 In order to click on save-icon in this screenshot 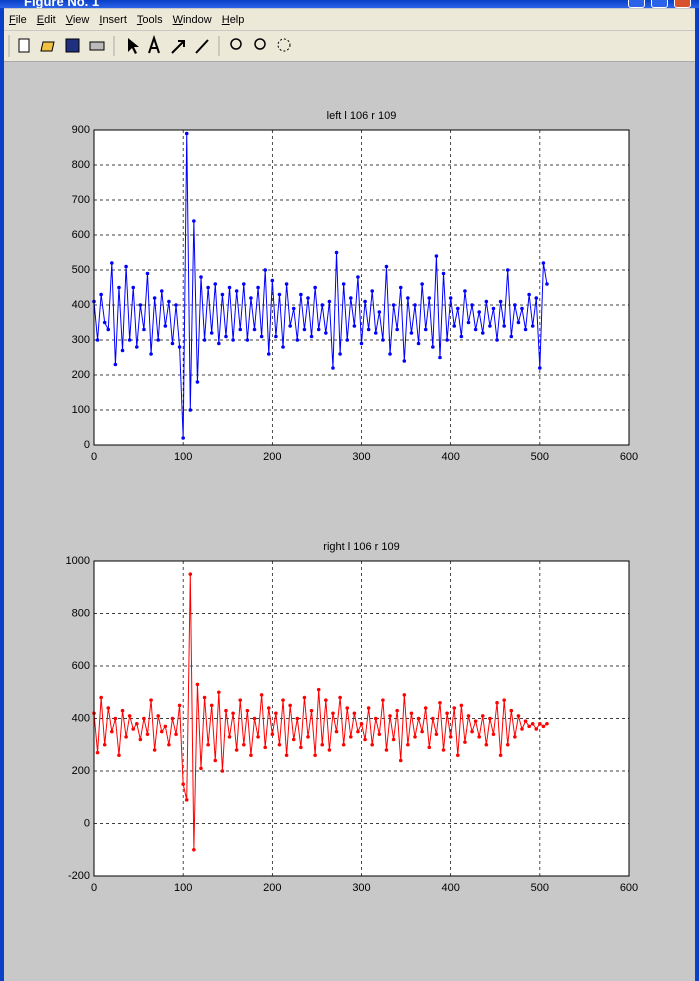, I will do `click(72, 45)`.